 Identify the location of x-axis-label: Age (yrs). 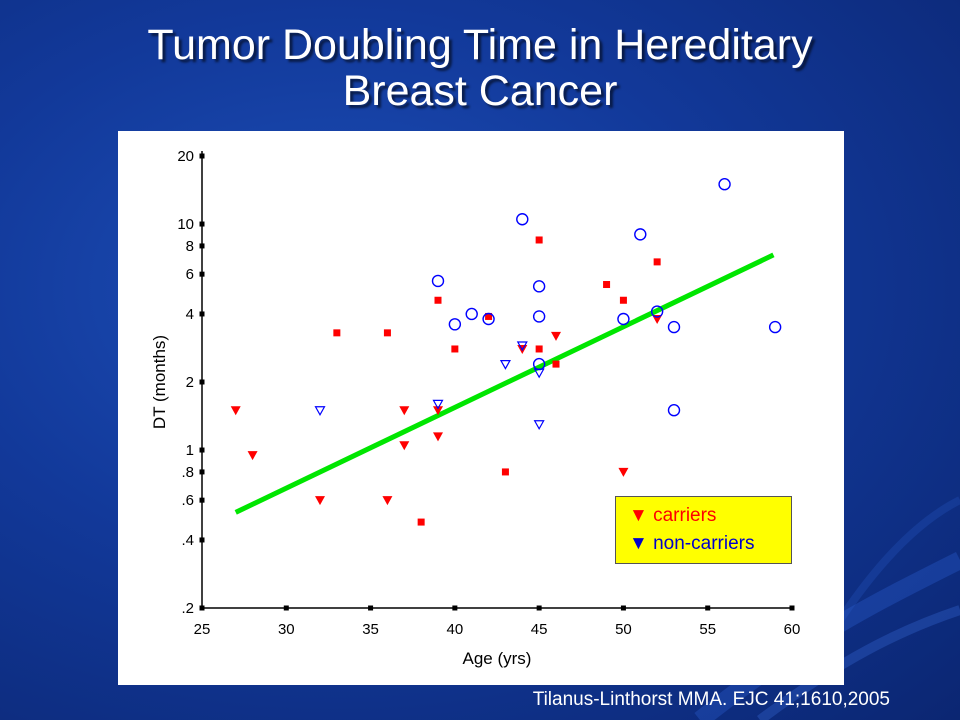
(497, 658).